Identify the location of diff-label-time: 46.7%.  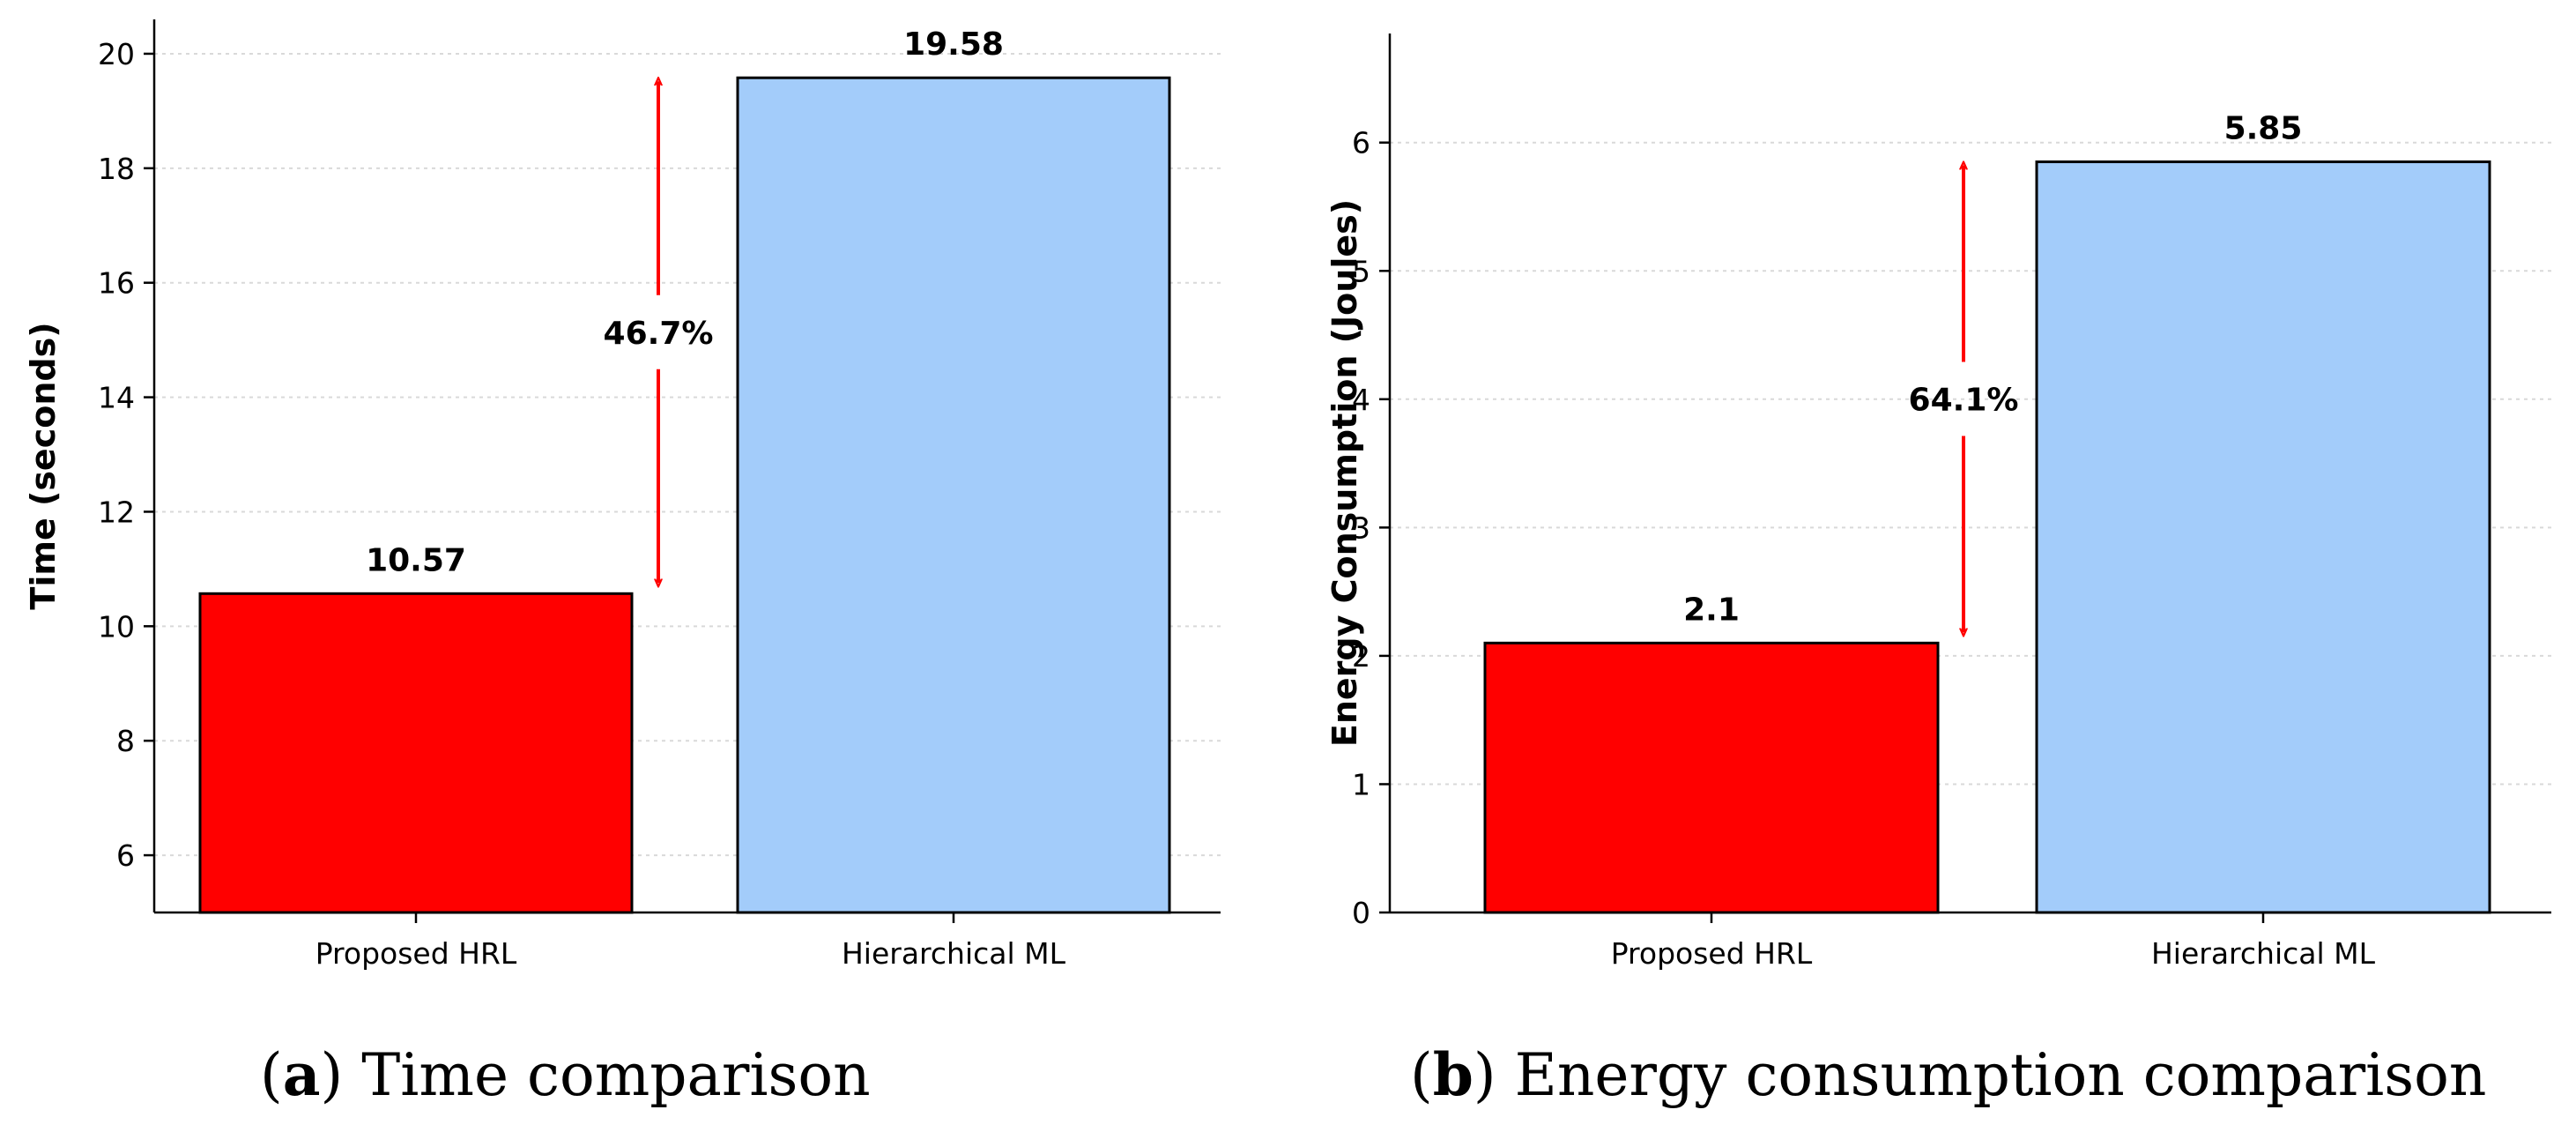
(659, 334).